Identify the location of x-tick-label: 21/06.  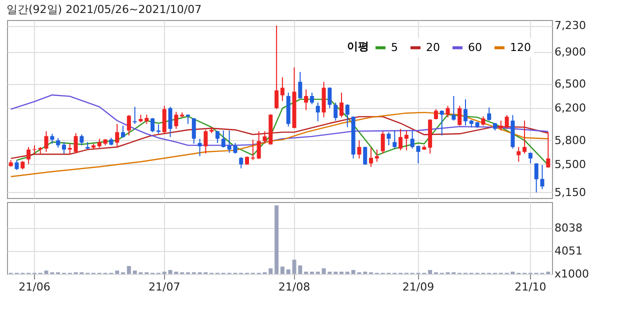
(34, 287).